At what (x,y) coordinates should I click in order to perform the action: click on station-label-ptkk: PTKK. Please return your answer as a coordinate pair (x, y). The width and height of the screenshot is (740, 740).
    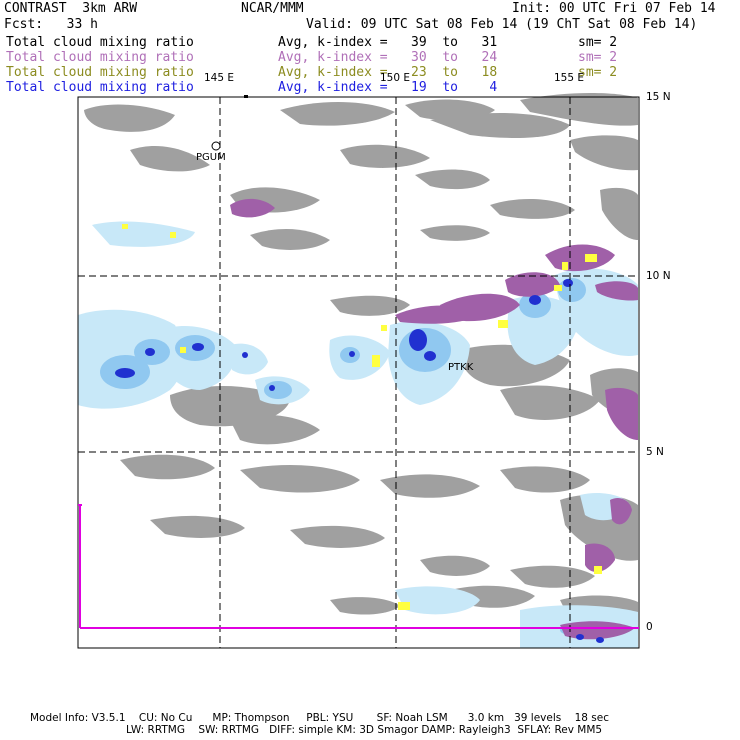
    Looking at the image, I should click on (461, 367).